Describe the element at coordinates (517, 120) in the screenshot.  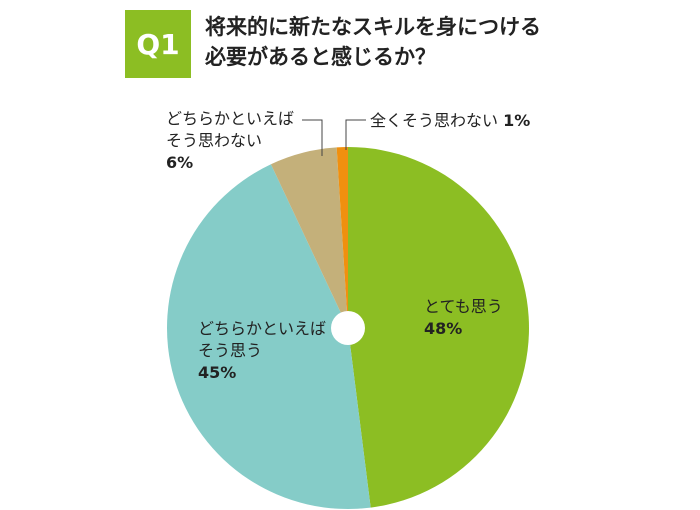
I see `slice-value: 1%` at that location.